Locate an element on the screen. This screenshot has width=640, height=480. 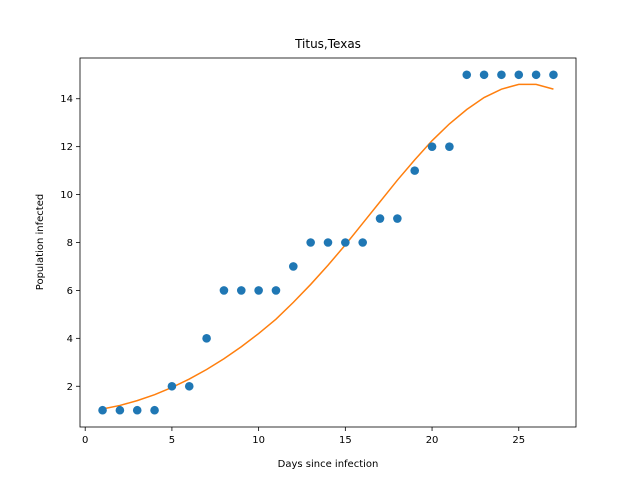
y-tick-label: 6 is located at coordinates (70, 291).